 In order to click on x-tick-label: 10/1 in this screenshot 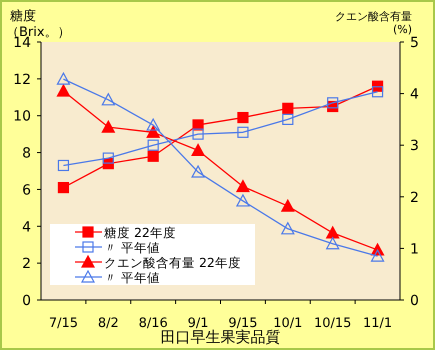, I will do `click(287, 323)`.